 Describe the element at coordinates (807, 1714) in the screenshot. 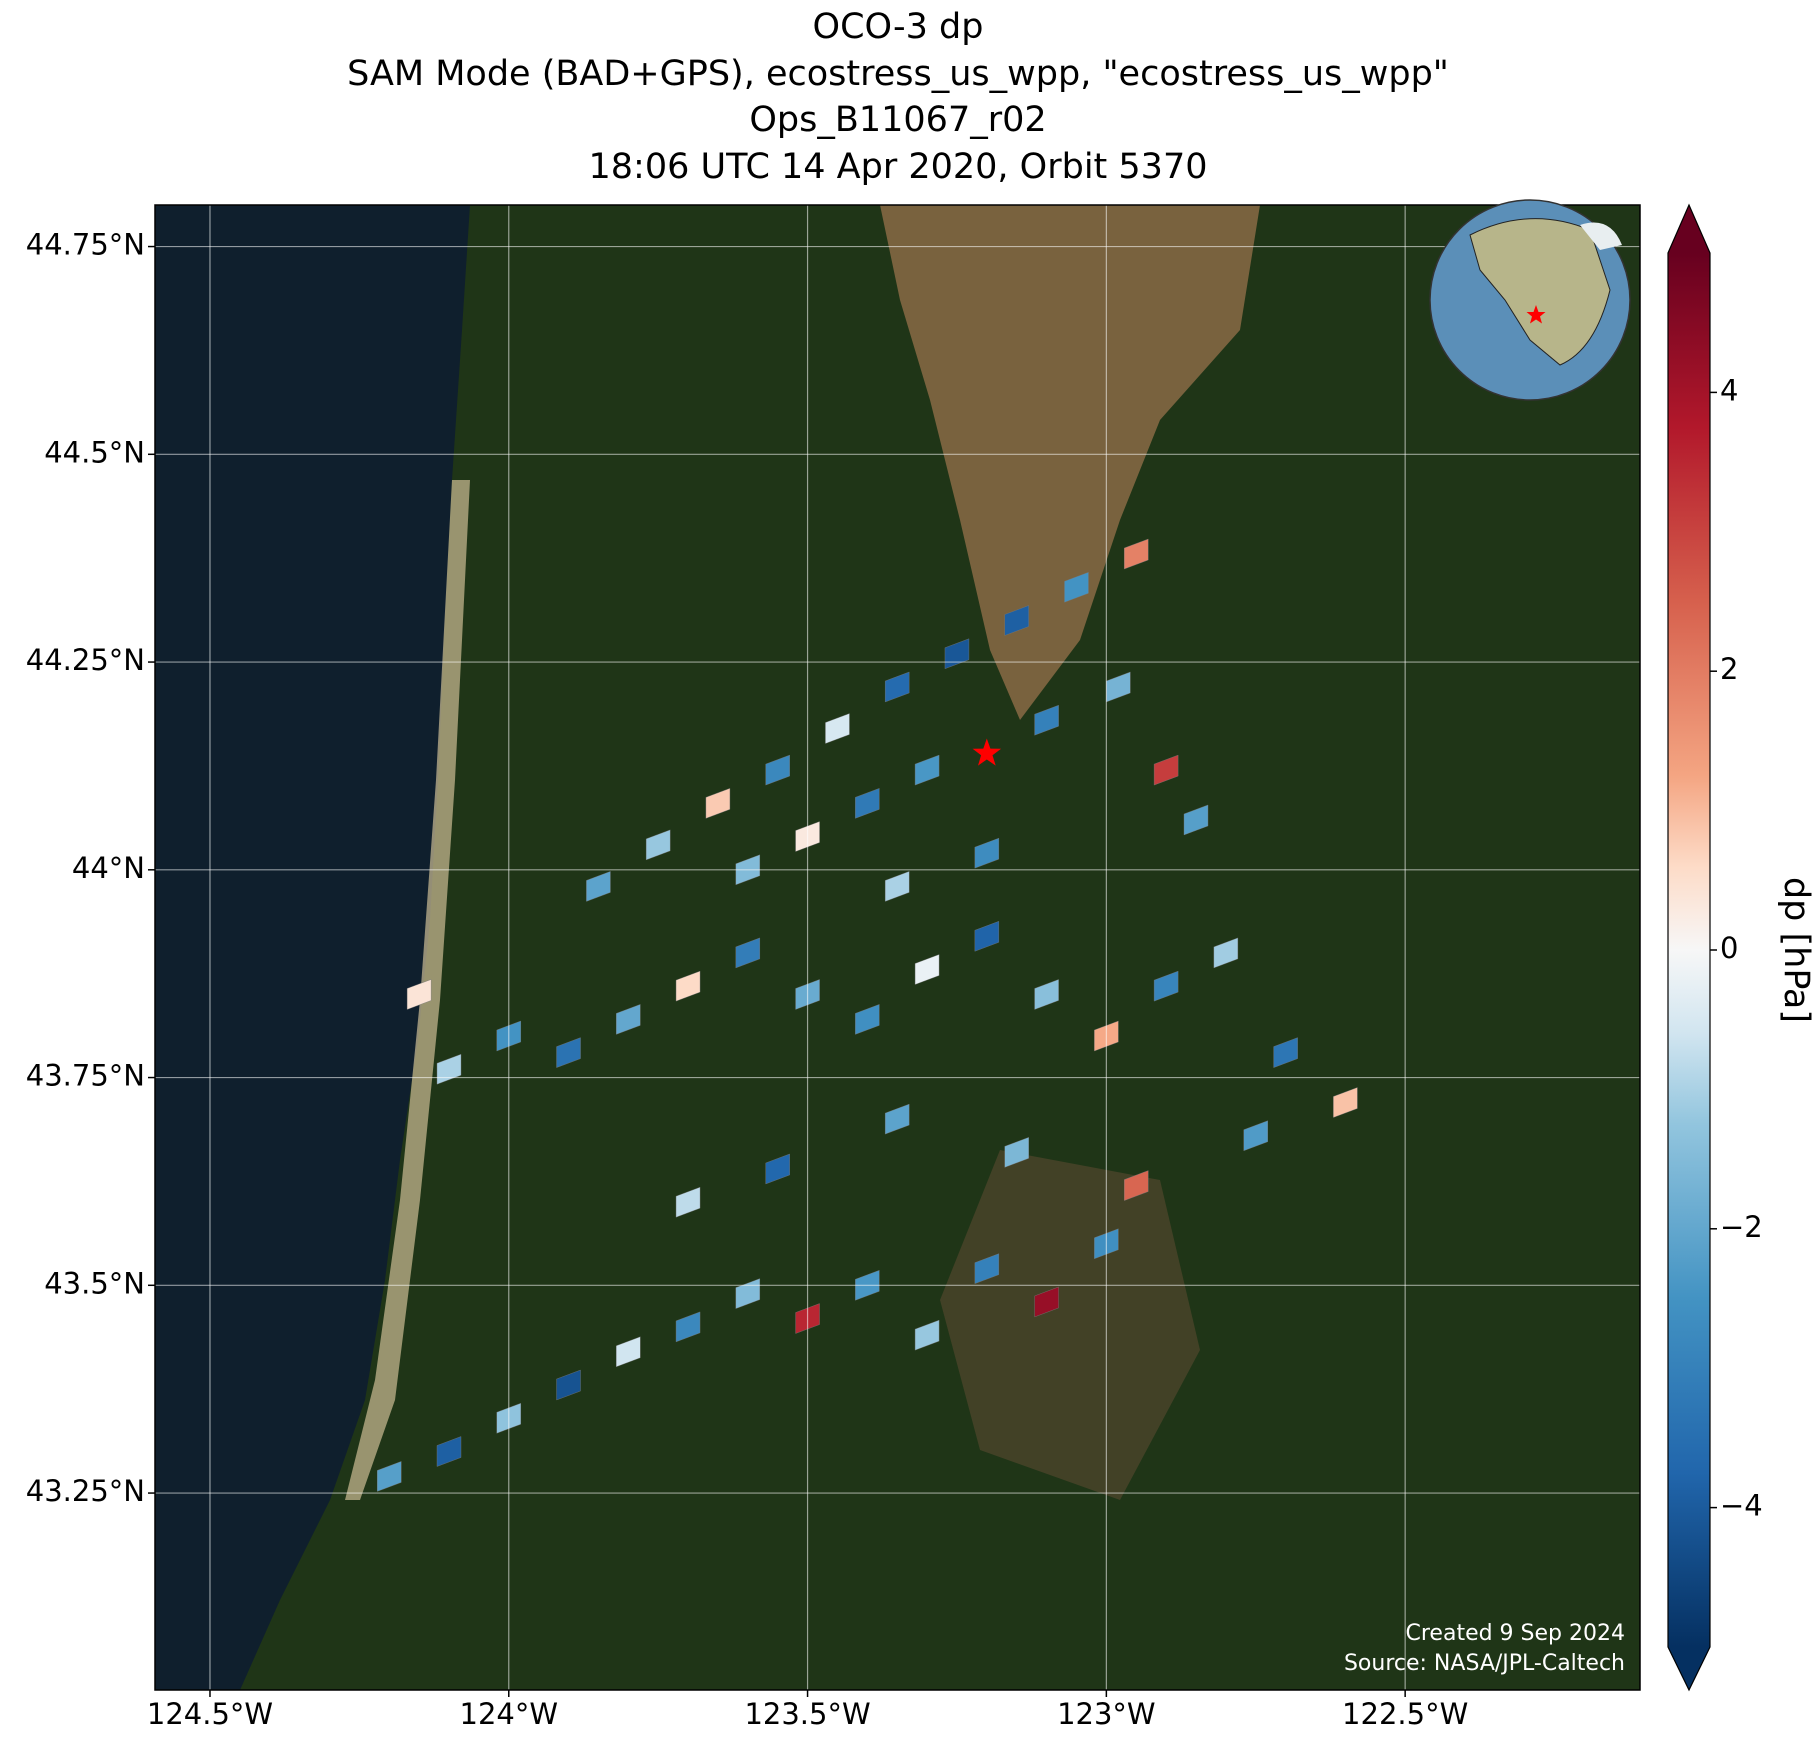

I see `x-tick-label: 123.5°W` at that location.